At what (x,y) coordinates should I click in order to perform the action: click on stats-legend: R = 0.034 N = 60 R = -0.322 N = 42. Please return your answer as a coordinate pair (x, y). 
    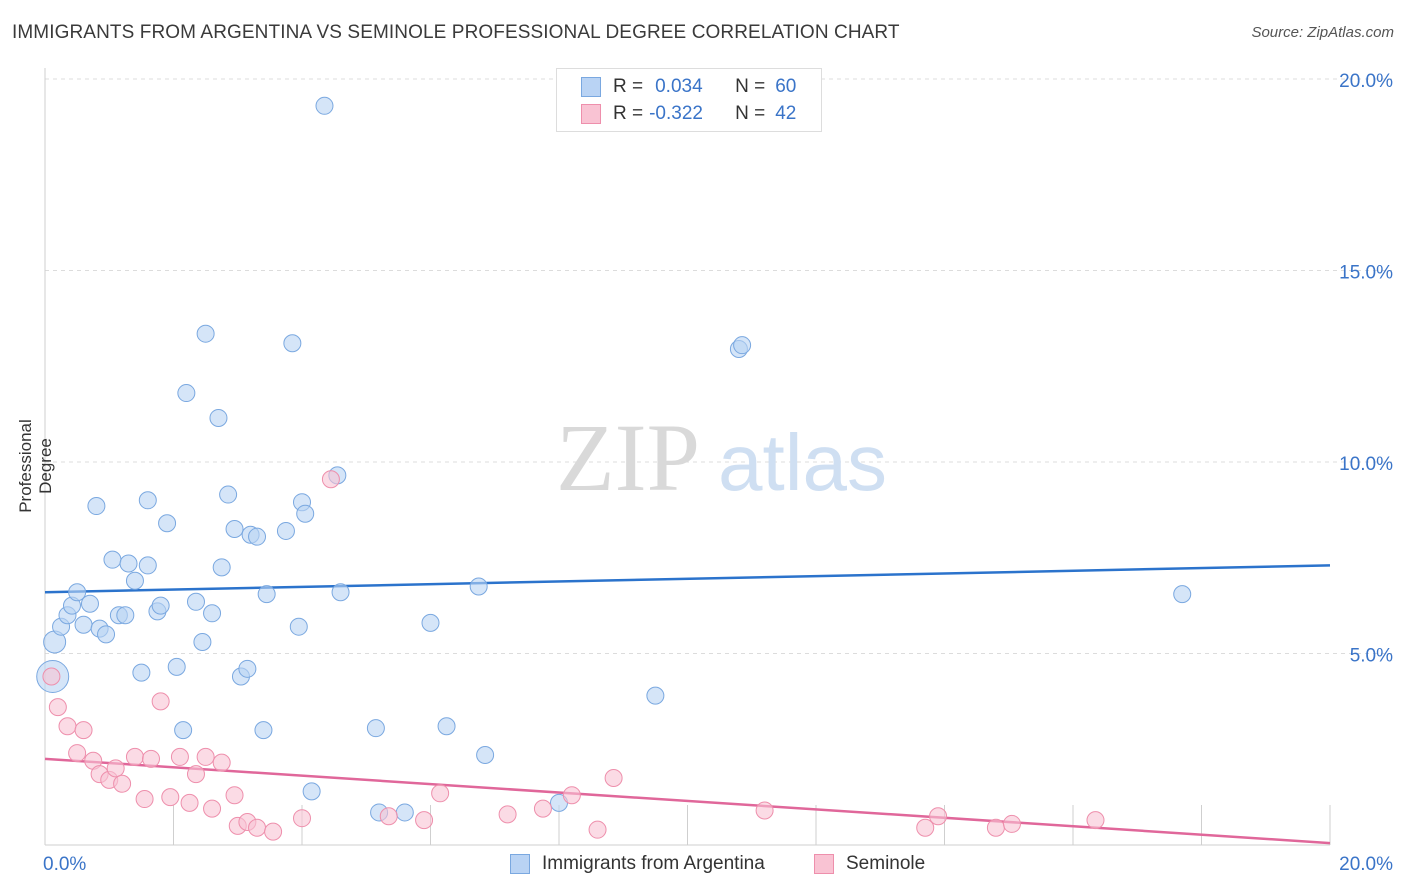
    Looking at the image, I should click on (689, 100).